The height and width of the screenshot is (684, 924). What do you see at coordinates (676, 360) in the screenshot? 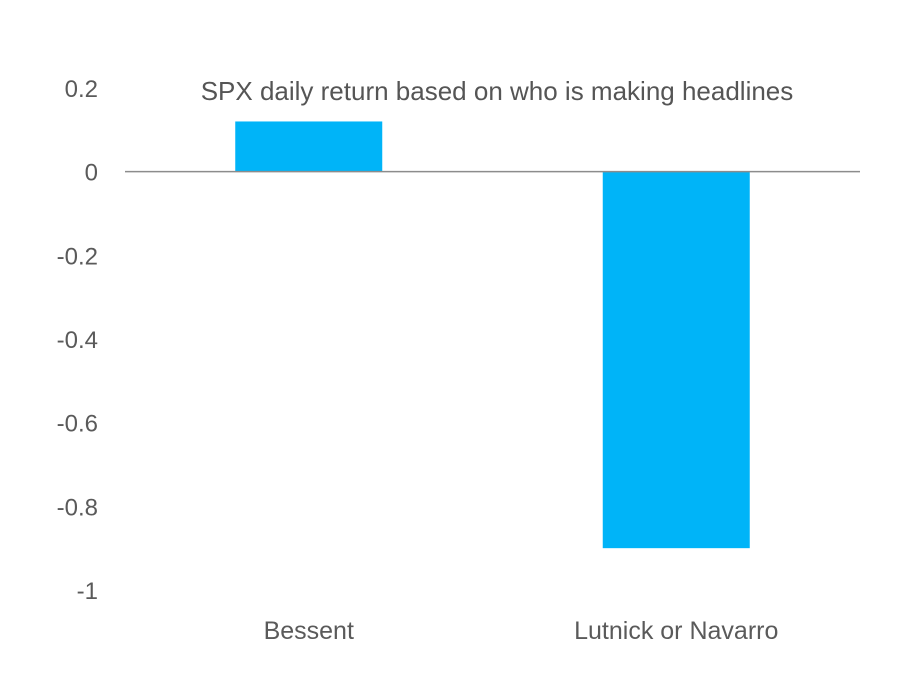
I see `bar-lutnick-or-navarro` at bounding box center [676, 360].